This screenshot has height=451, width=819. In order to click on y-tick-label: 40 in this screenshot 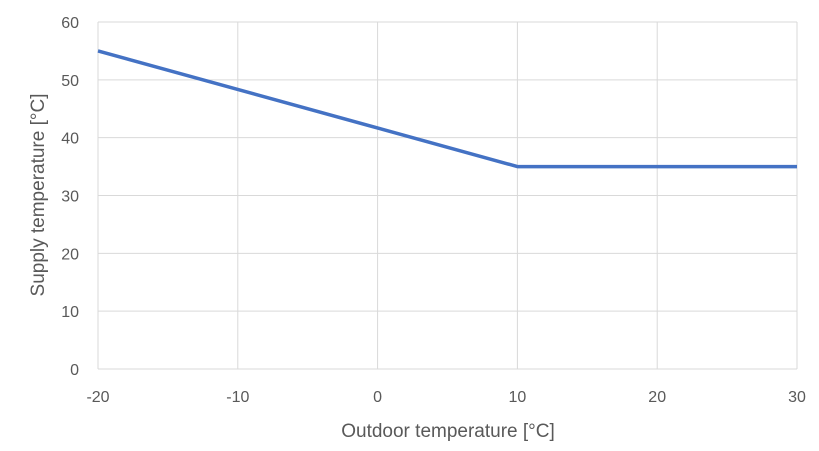, I will do `click(70, 139)`.